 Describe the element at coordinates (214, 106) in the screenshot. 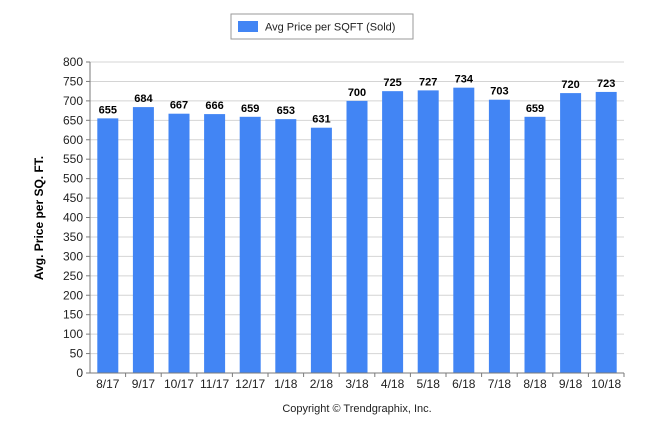

I see `data-label: 666` at that location.